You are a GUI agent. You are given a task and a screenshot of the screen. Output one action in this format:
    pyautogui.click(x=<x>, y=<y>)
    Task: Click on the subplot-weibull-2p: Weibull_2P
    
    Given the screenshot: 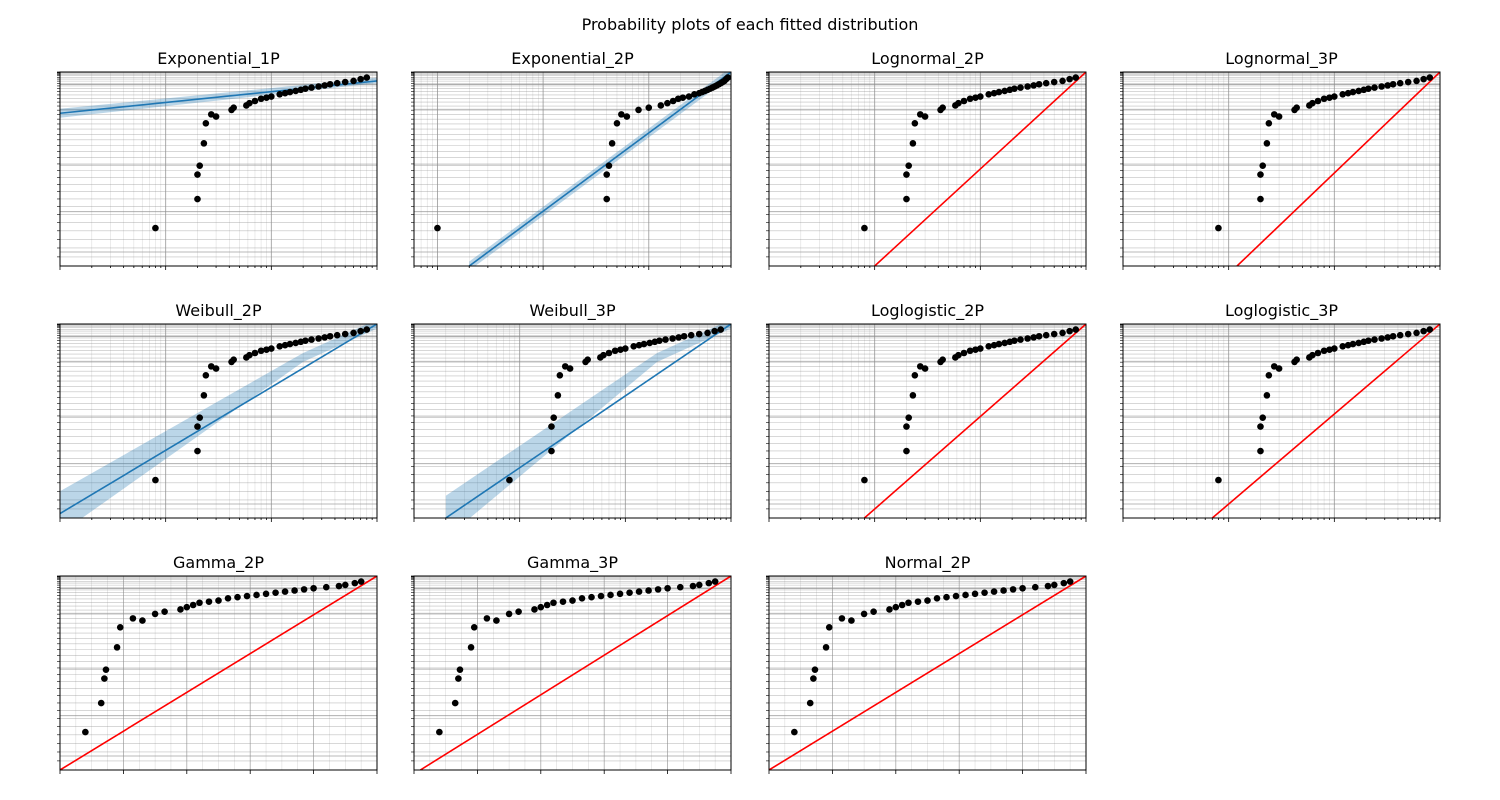 What is the action you would take?
    pyautogui.click(x=217, y=411)
    